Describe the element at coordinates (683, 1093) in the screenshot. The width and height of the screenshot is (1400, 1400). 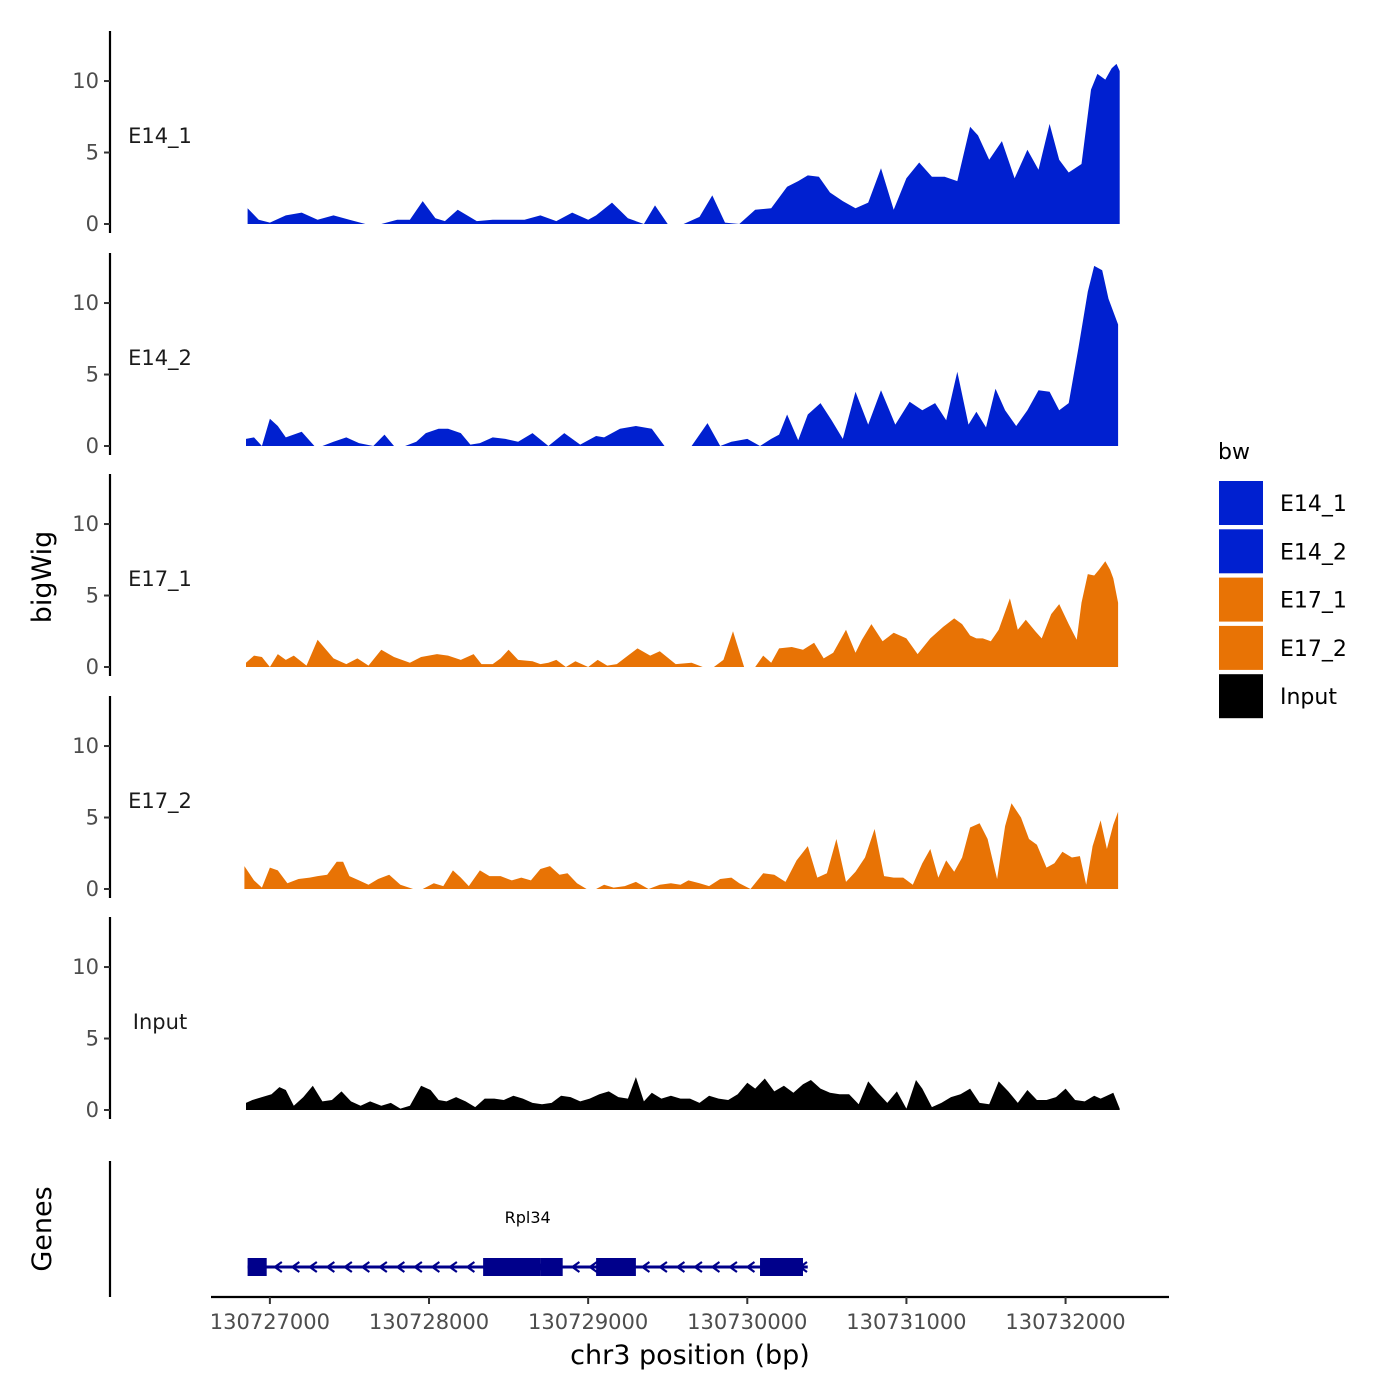
I see `signal-area-Input` at that location.